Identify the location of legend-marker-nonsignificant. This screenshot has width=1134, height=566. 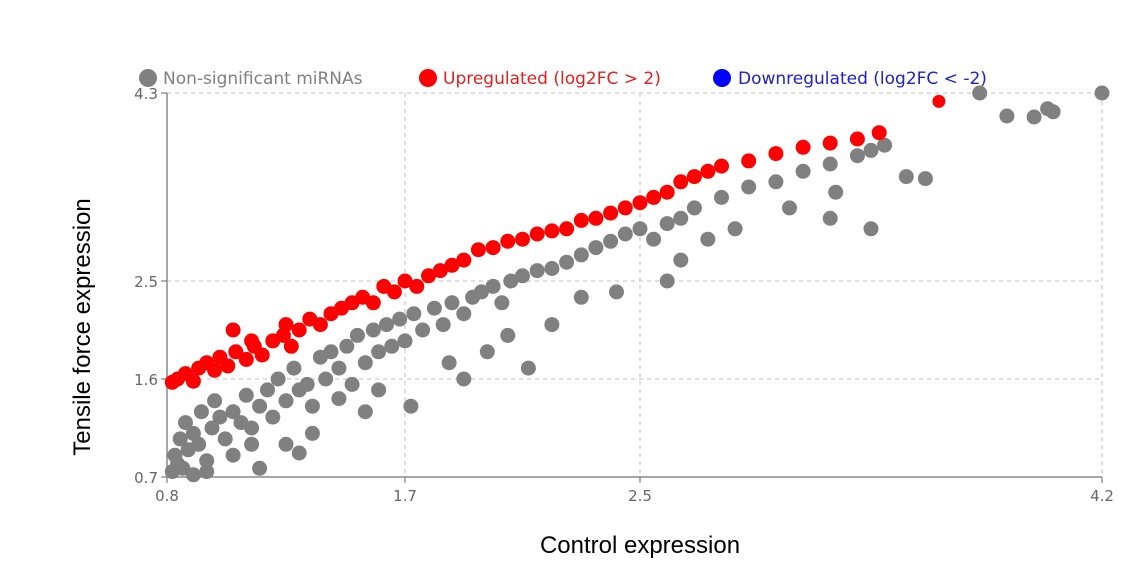
(148, 78).